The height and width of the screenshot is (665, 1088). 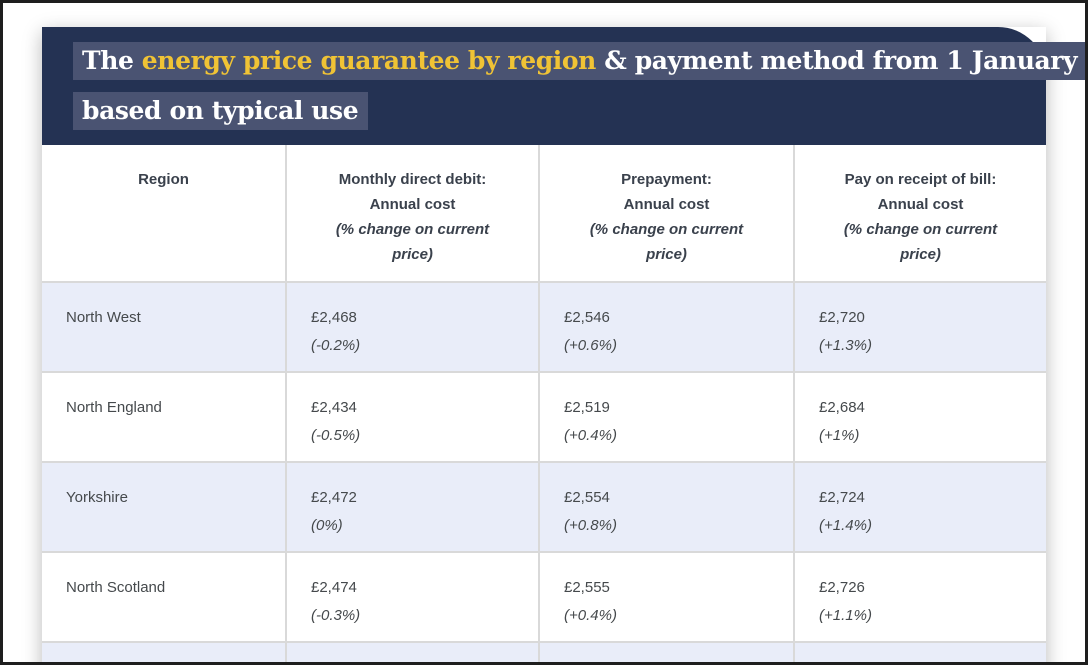 What do you see at coordinates (412, 179) in the screenshot?
I see `column-header-label: Monthly direct debit:` at bounding box center [412, 179].